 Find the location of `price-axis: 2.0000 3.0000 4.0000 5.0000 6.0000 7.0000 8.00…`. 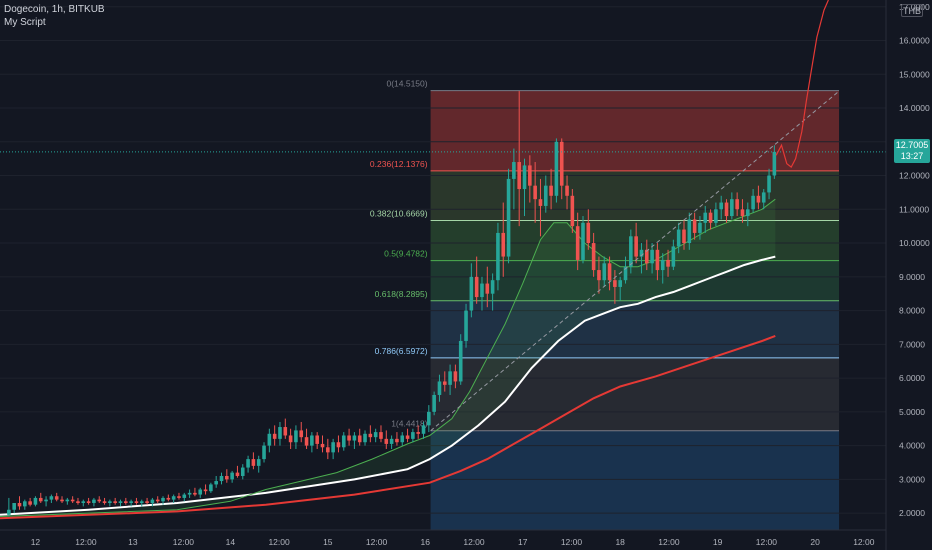

price-axis: 2.0000 3.0000 4.0000 5.0000 6.0000 7.0000 8.00… is located at coordinates (907, 275).